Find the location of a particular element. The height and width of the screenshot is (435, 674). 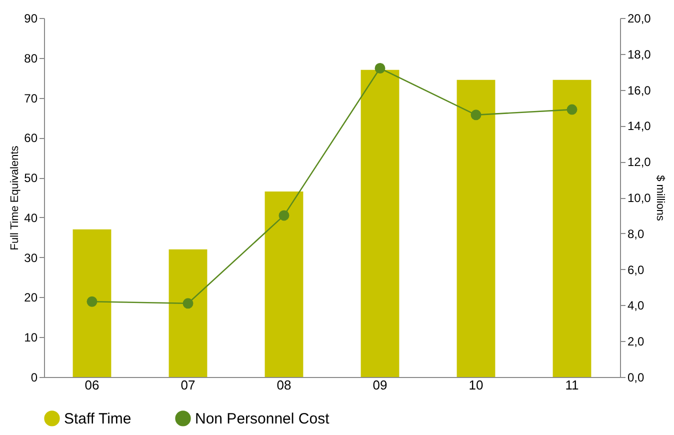

y-tick-label: 40 is located at coordinates (31, 217).